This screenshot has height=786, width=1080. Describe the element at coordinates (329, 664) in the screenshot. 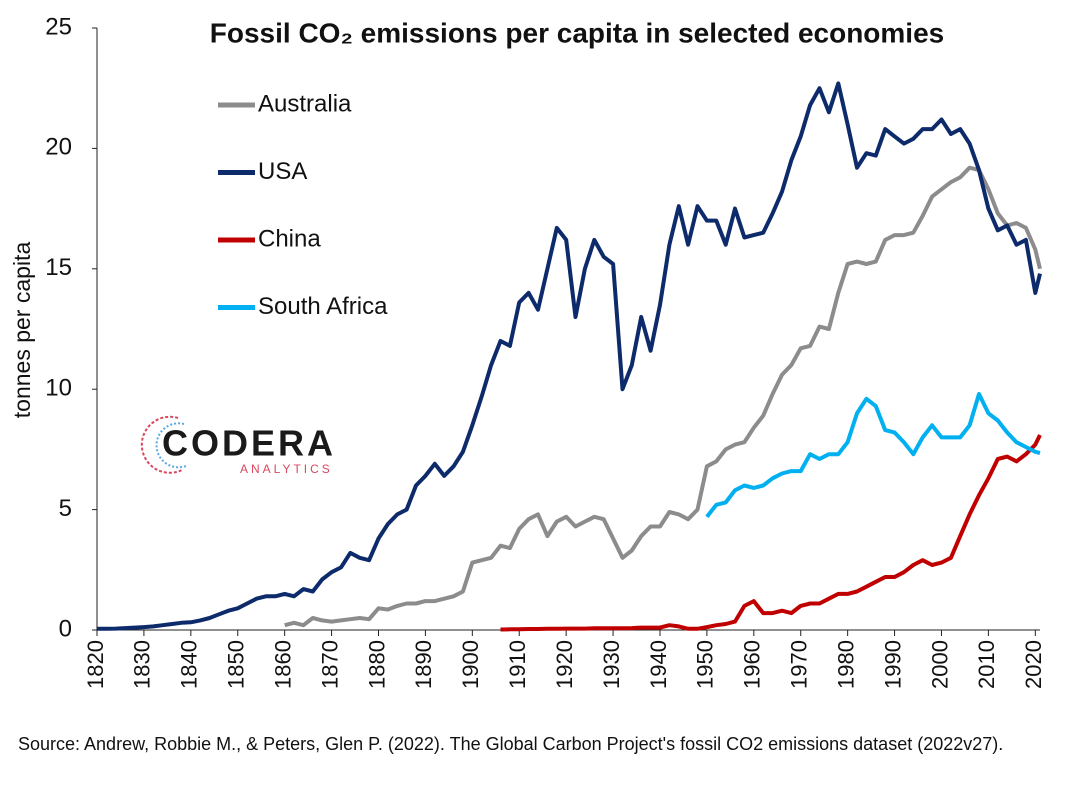

I see `x-tick-label: 1870` at that location.